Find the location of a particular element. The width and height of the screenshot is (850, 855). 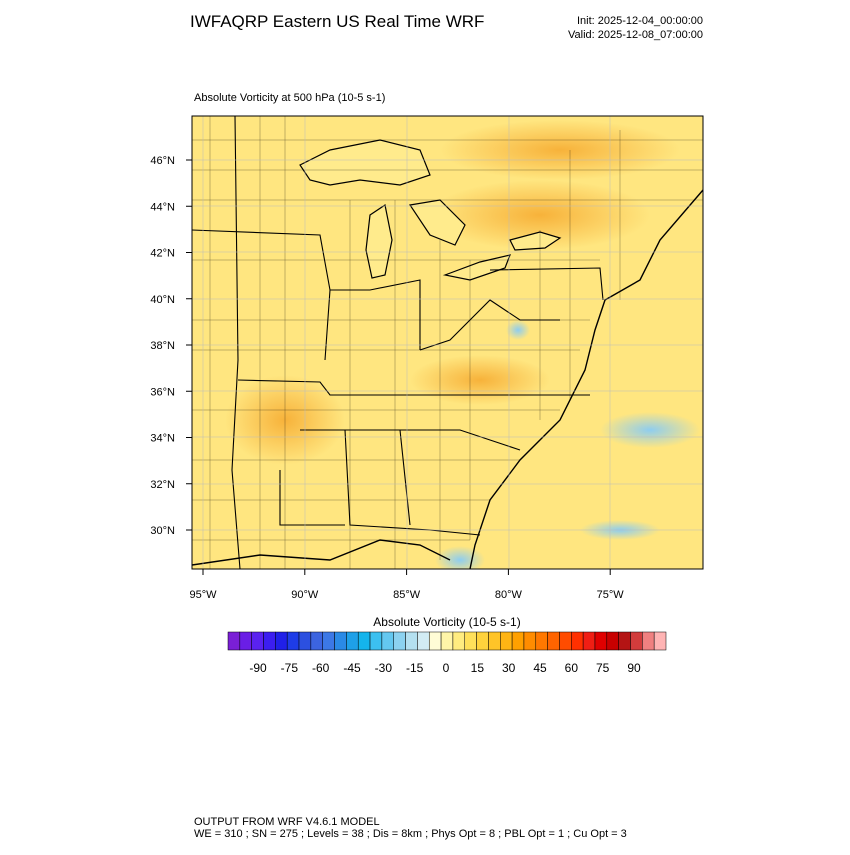

lon-label: 75°W is located at coordinates (611, 595).